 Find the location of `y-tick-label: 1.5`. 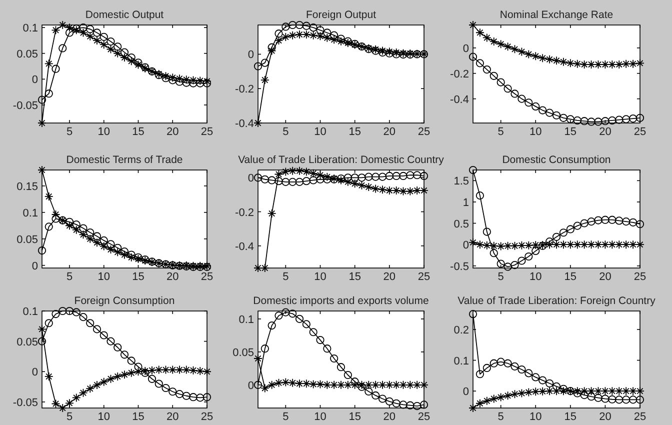

y-tick-label: 1.5 is located at coordinates (461, 182).